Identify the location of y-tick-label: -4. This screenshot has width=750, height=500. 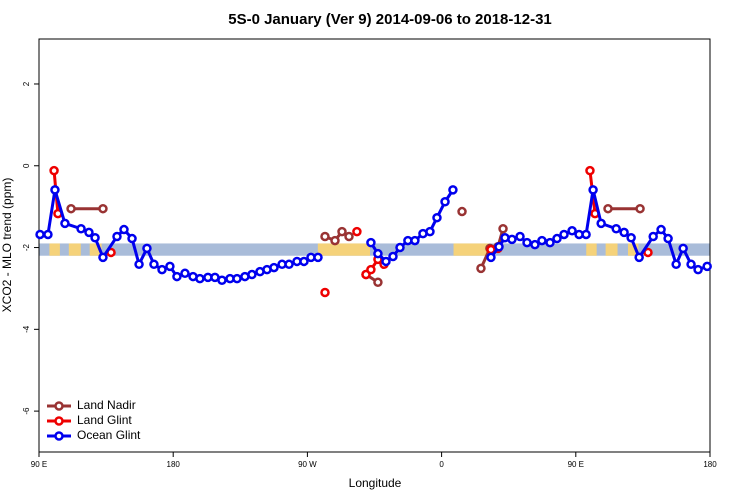
(26, 329).